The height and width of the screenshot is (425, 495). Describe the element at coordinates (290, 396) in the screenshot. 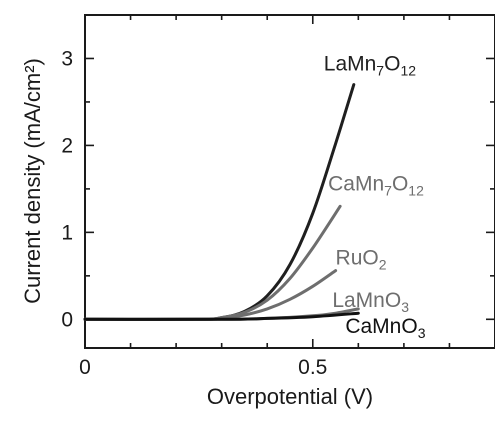

I see `x-axis-title: Overpotential (V)` at that location.